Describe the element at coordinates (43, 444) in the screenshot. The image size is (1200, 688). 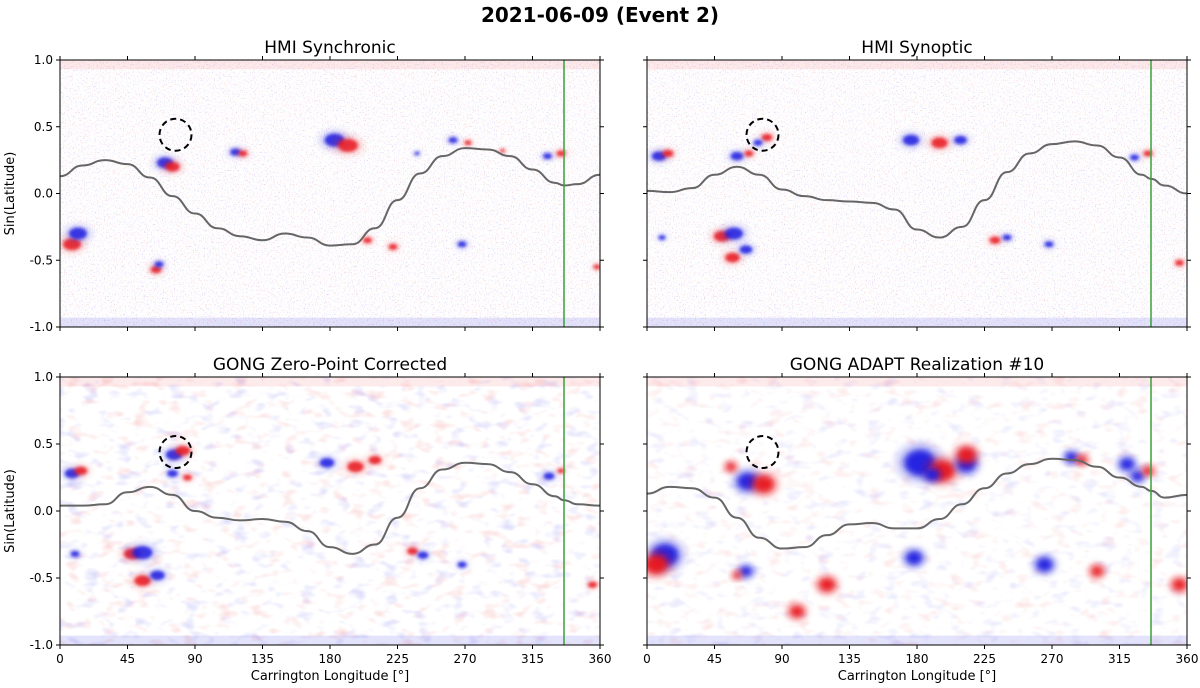
I see `y-tick-label: 0.5` at that location.